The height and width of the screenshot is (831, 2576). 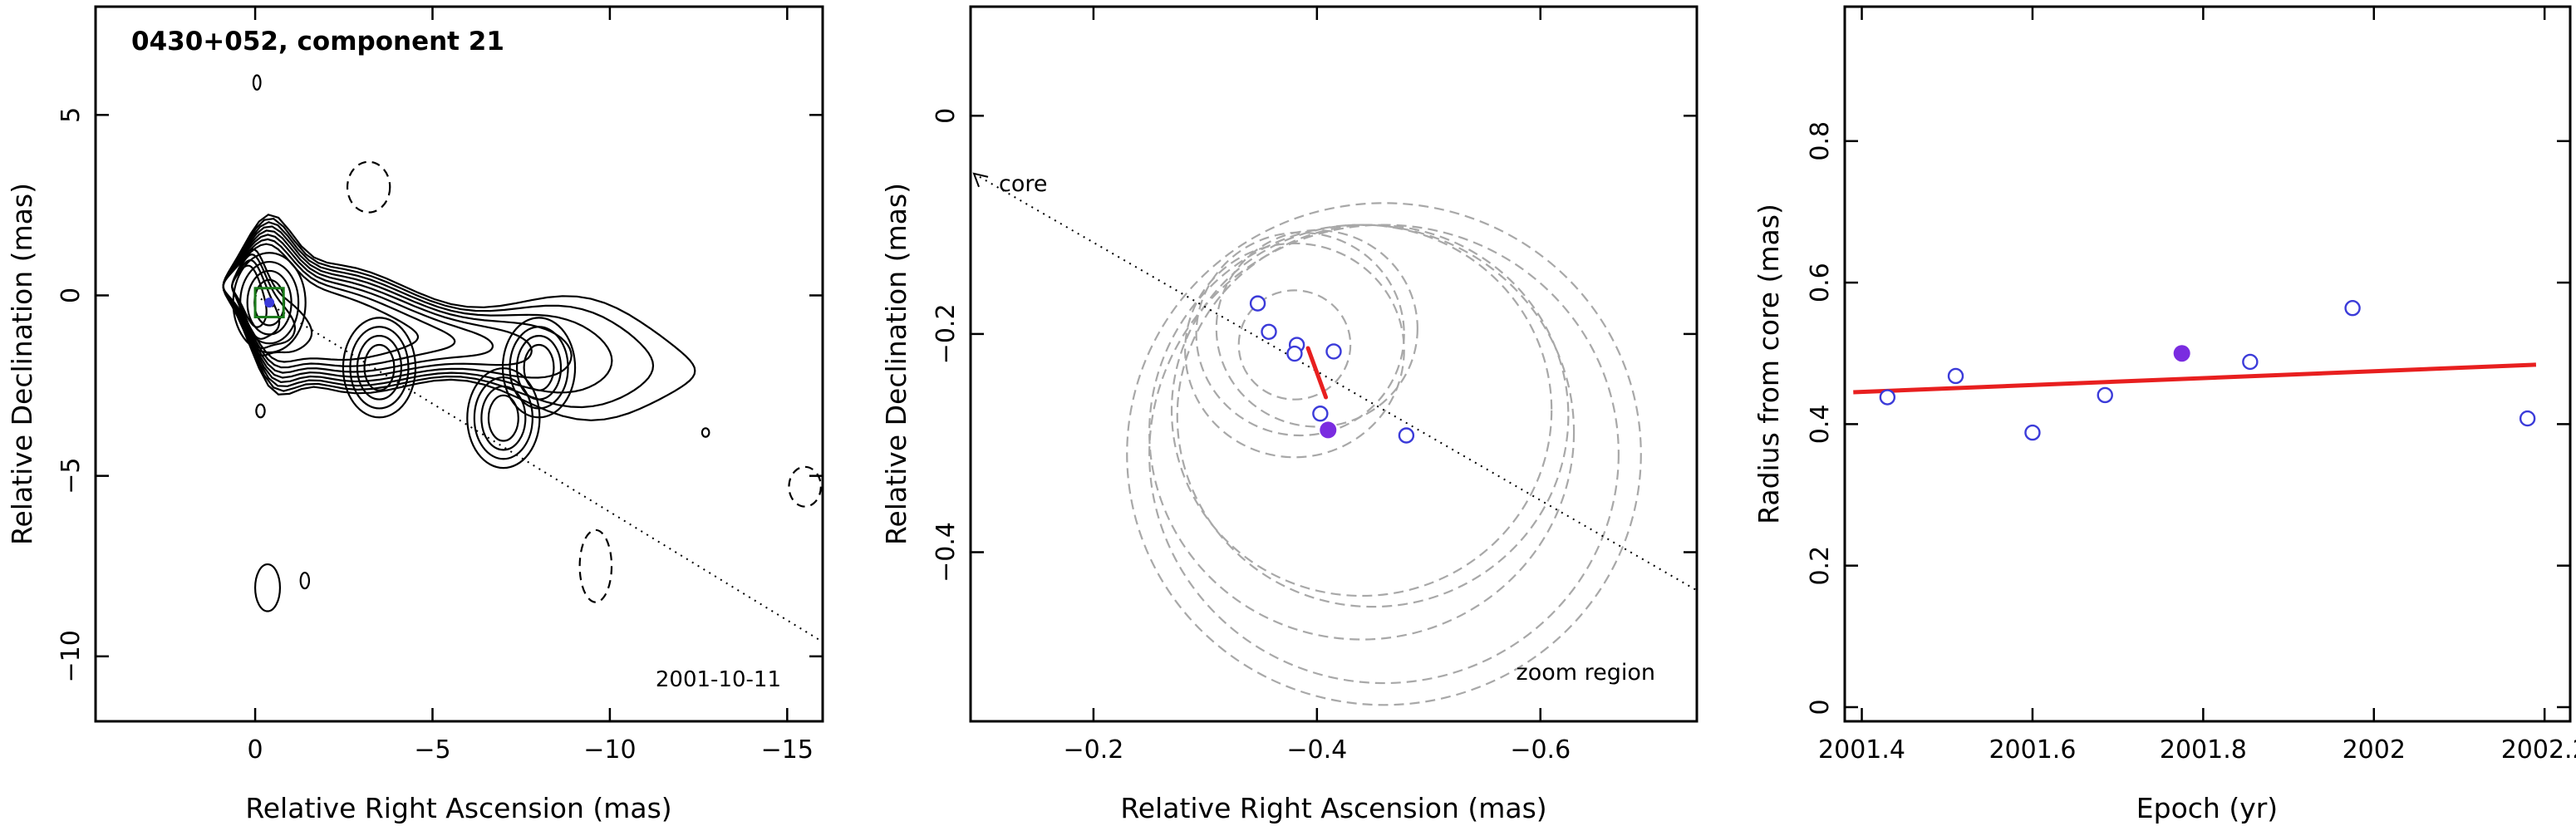 I want to click on panel1-date-annotation: 2001-10-11, so click(x=718, y=679).